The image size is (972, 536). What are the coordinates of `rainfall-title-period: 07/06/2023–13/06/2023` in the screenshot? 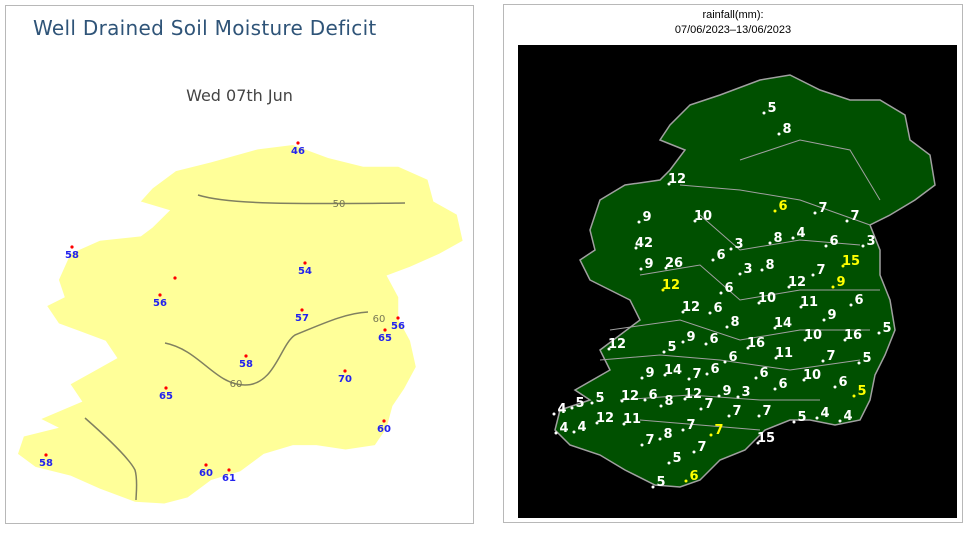 It's located at (733, 30).